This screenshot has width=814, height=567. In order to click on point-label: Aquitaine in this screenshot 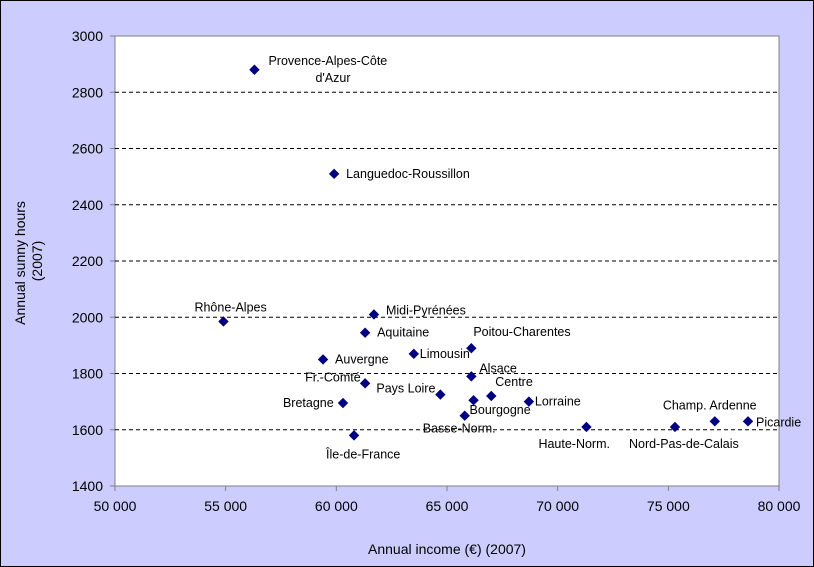, I will do `click(403, 333)`.